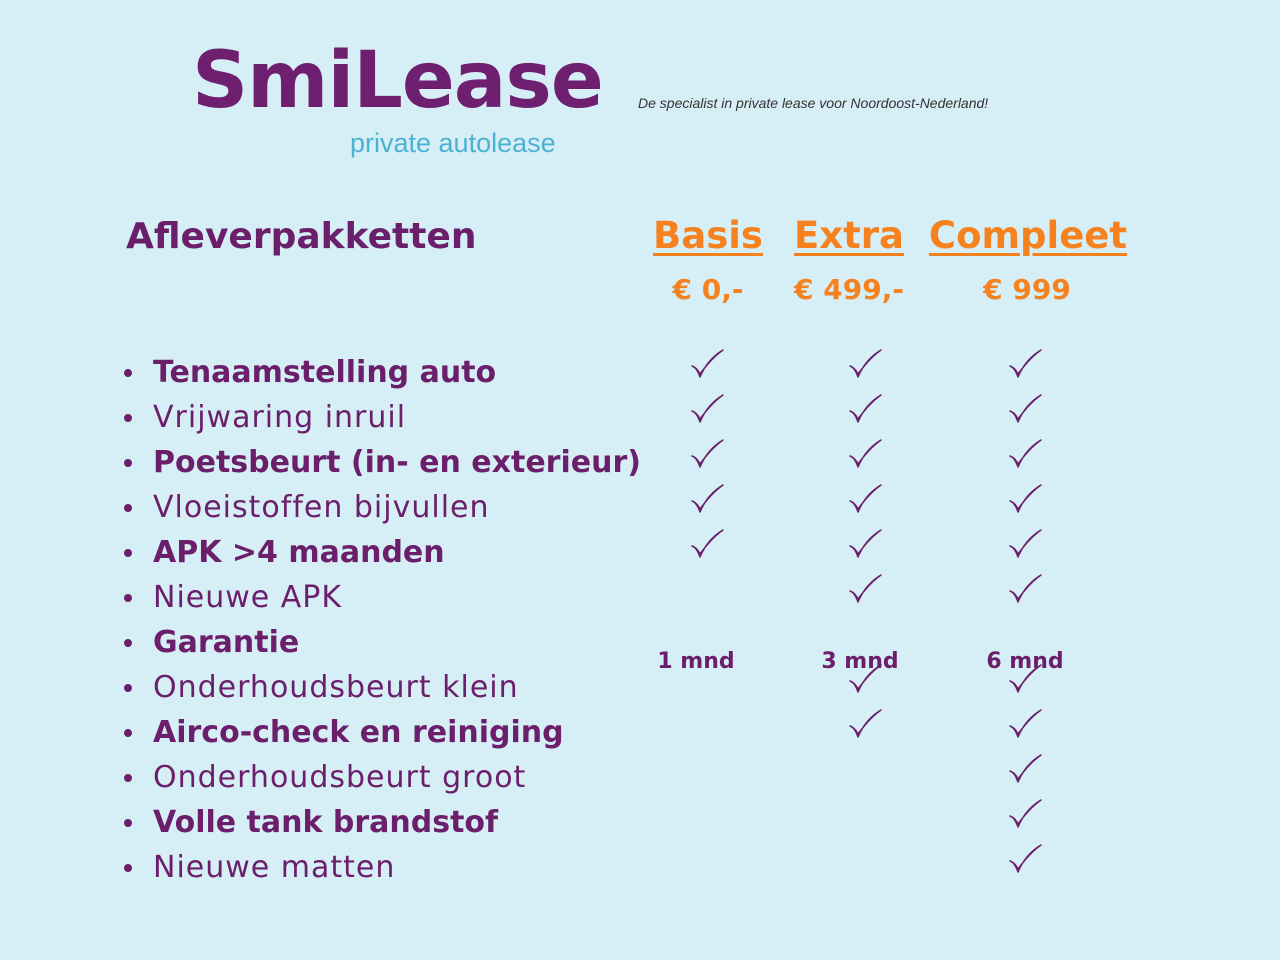 The width and height of the screenshot is (1280, 960). Describe the element at coordinates (1028, 235) in the screenshot. I see `package-name-compleet: Compleet` at that location.